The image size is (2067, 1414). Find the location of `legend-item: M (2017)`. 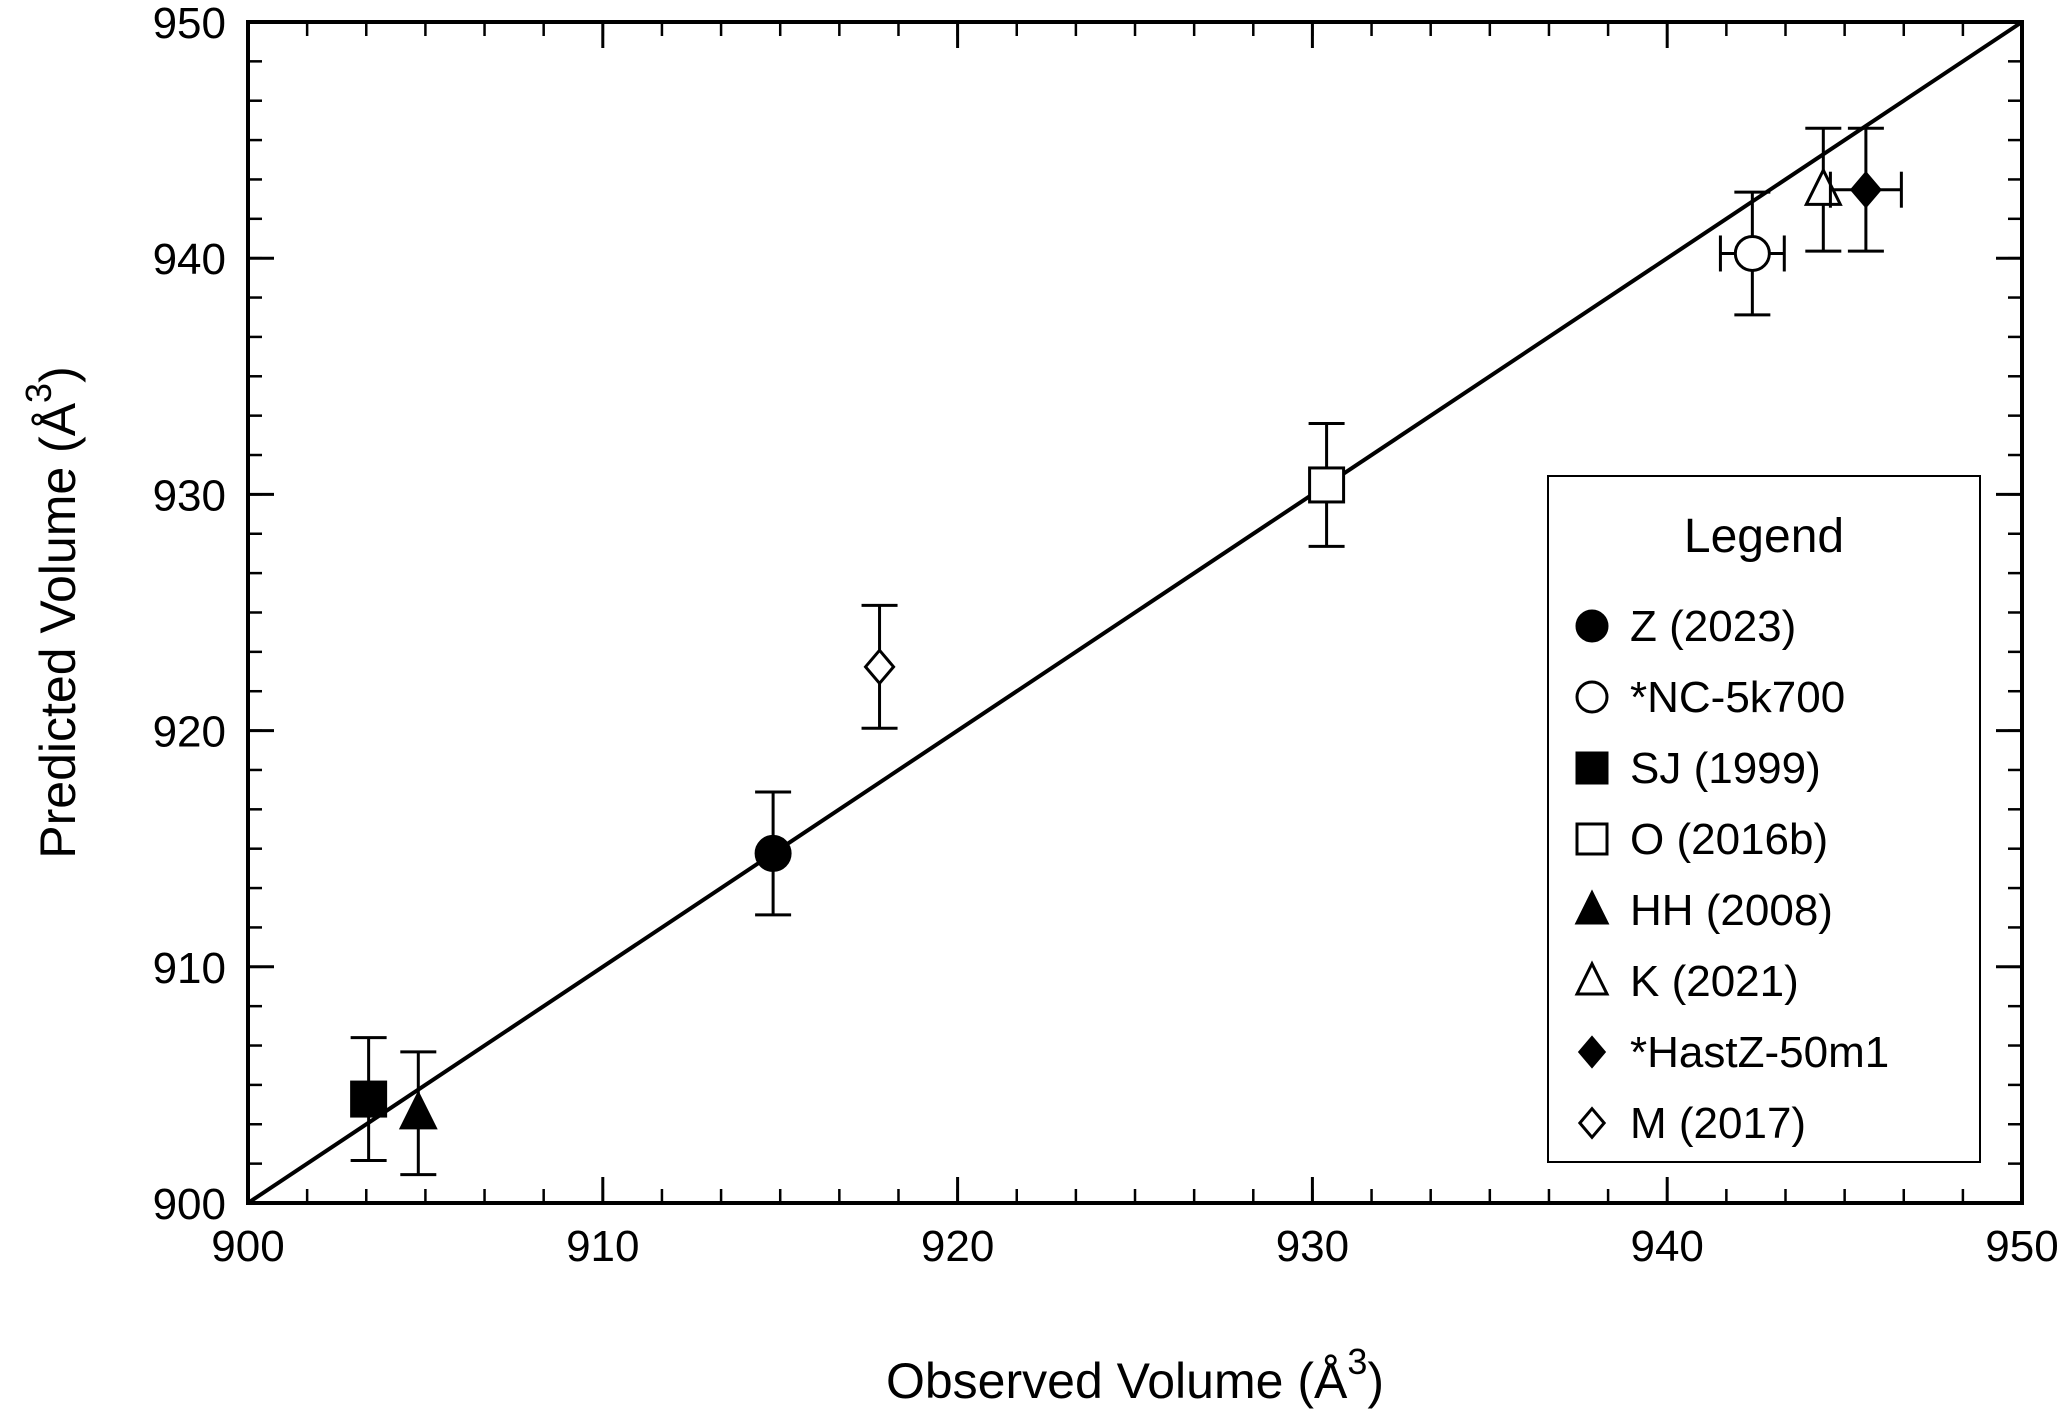

legend-item: M (2017) is located at coordinates (1691, 1123).